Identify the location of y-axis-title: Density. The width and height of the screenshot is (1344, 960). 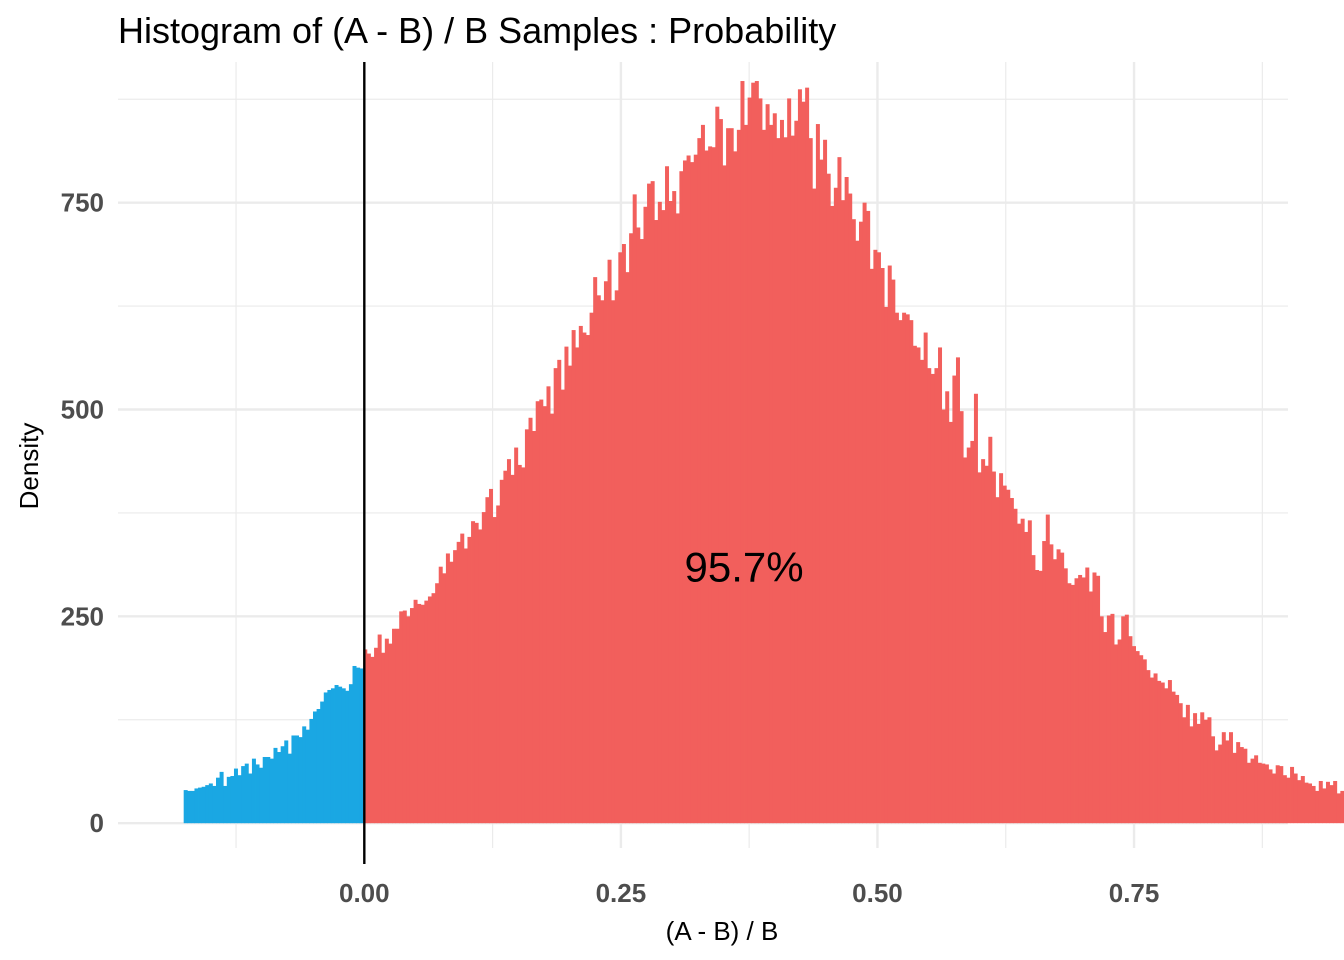
(29, 466).